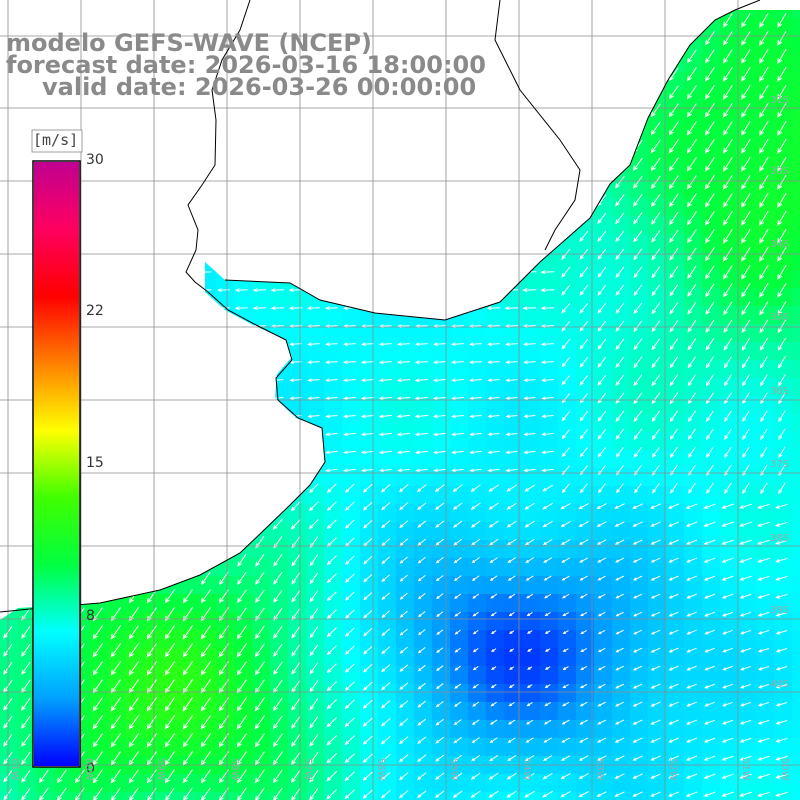 Image resolution: width=800 pixels, height=800 pixels. Describe the element at coordinates (537, 125) in the screenshot. I see `border-line` at that location.